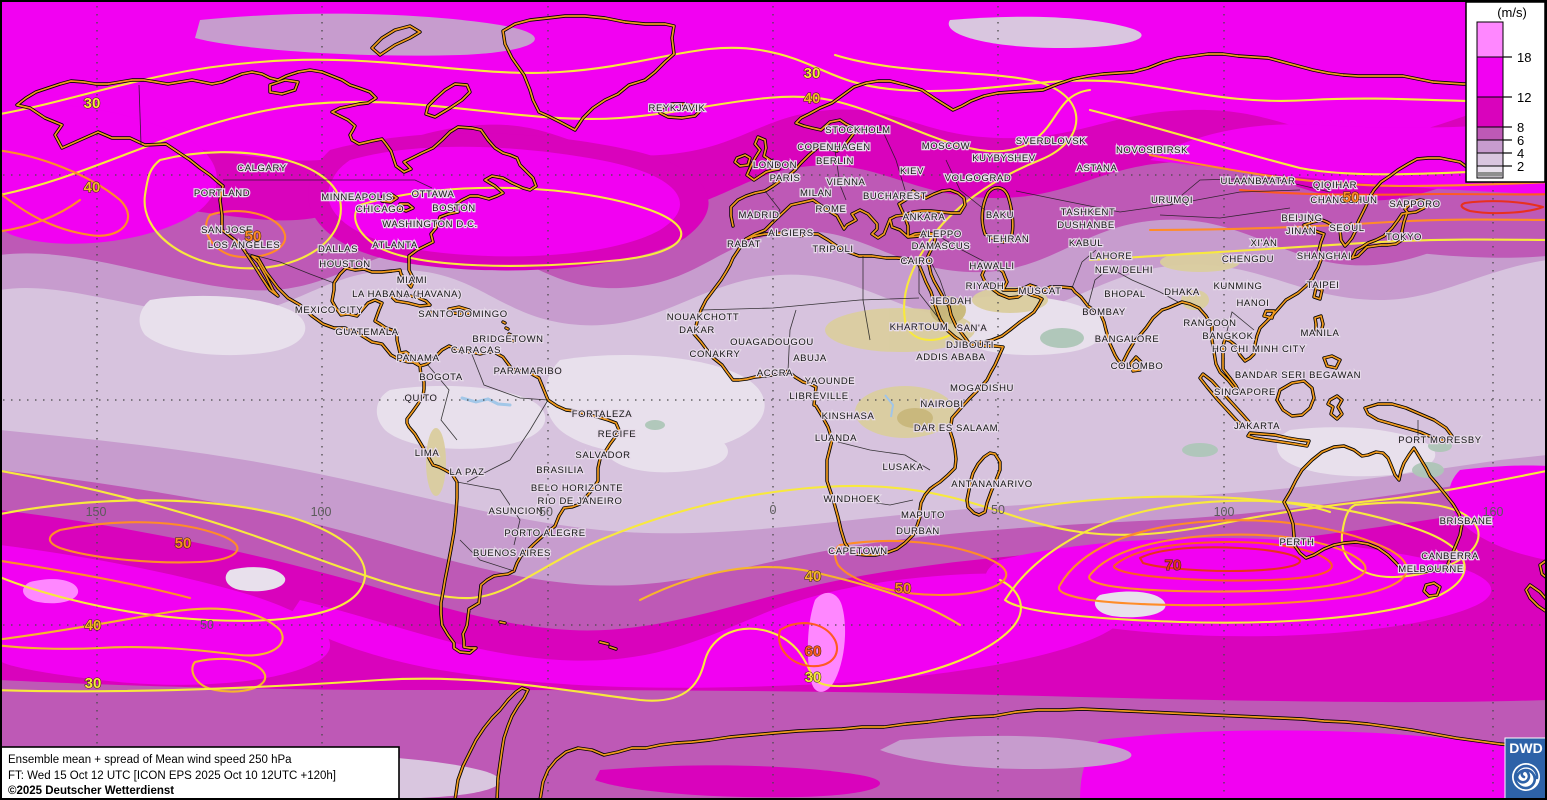 The height and width of the screenshot is (800, 1547). Describe the element at coordinates (476, 350) in the screenshot. I see `city-label: CARACAS` at that location.